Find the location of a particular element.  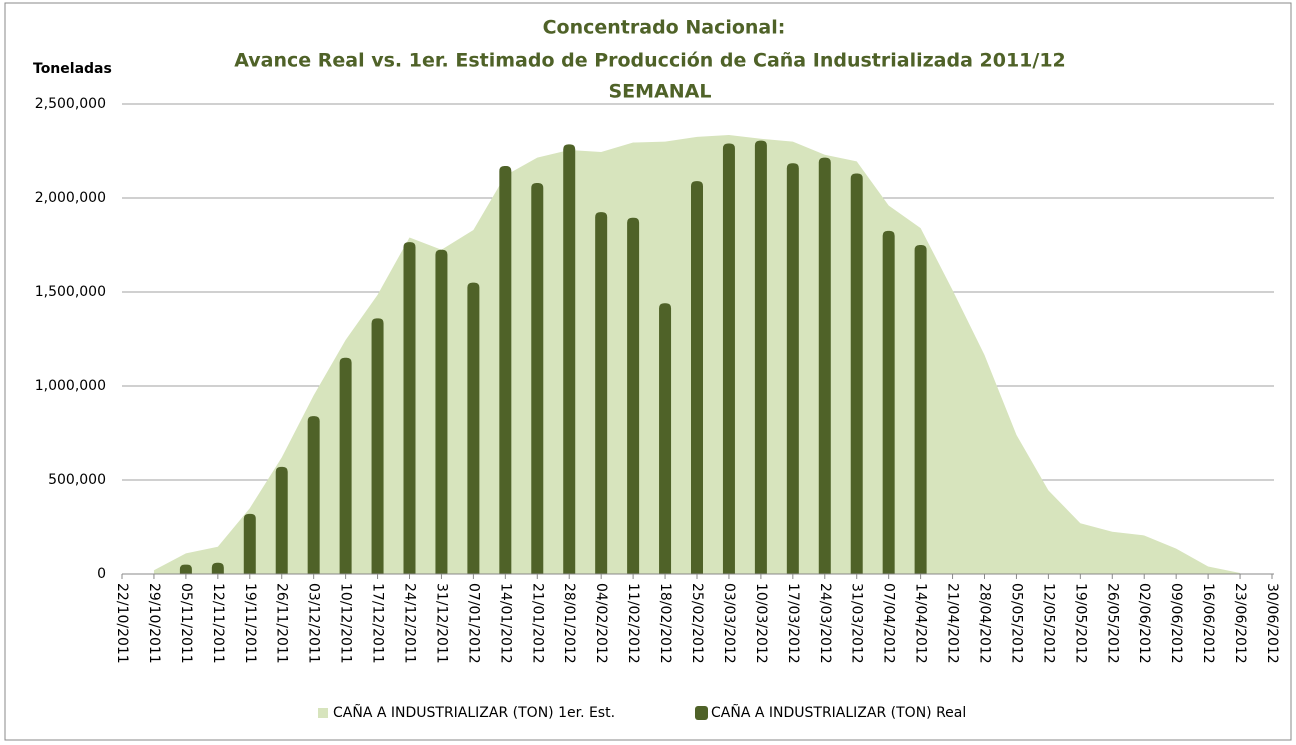

chart-subtitle: SEMANAL is located at coordinates (660, 92).